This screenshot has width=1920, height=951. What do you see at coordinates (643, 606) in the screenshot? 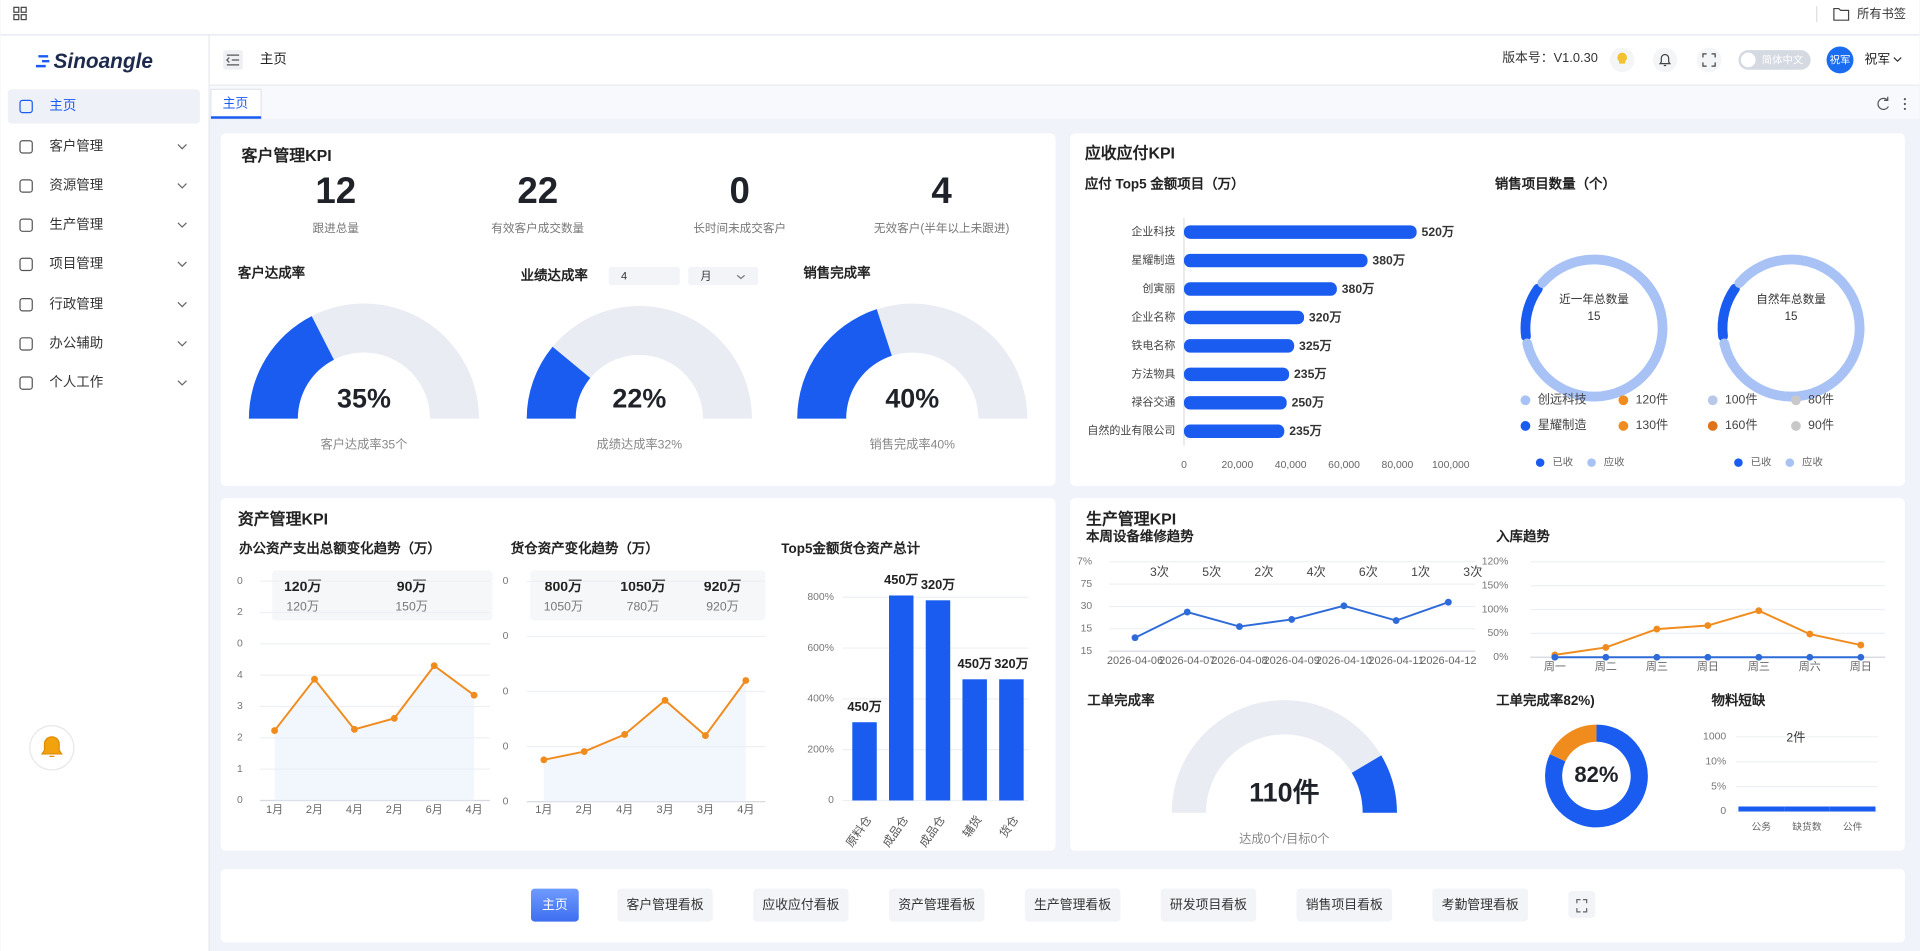
I see `summary-sub: 780万` at bounding box center [643, 606].